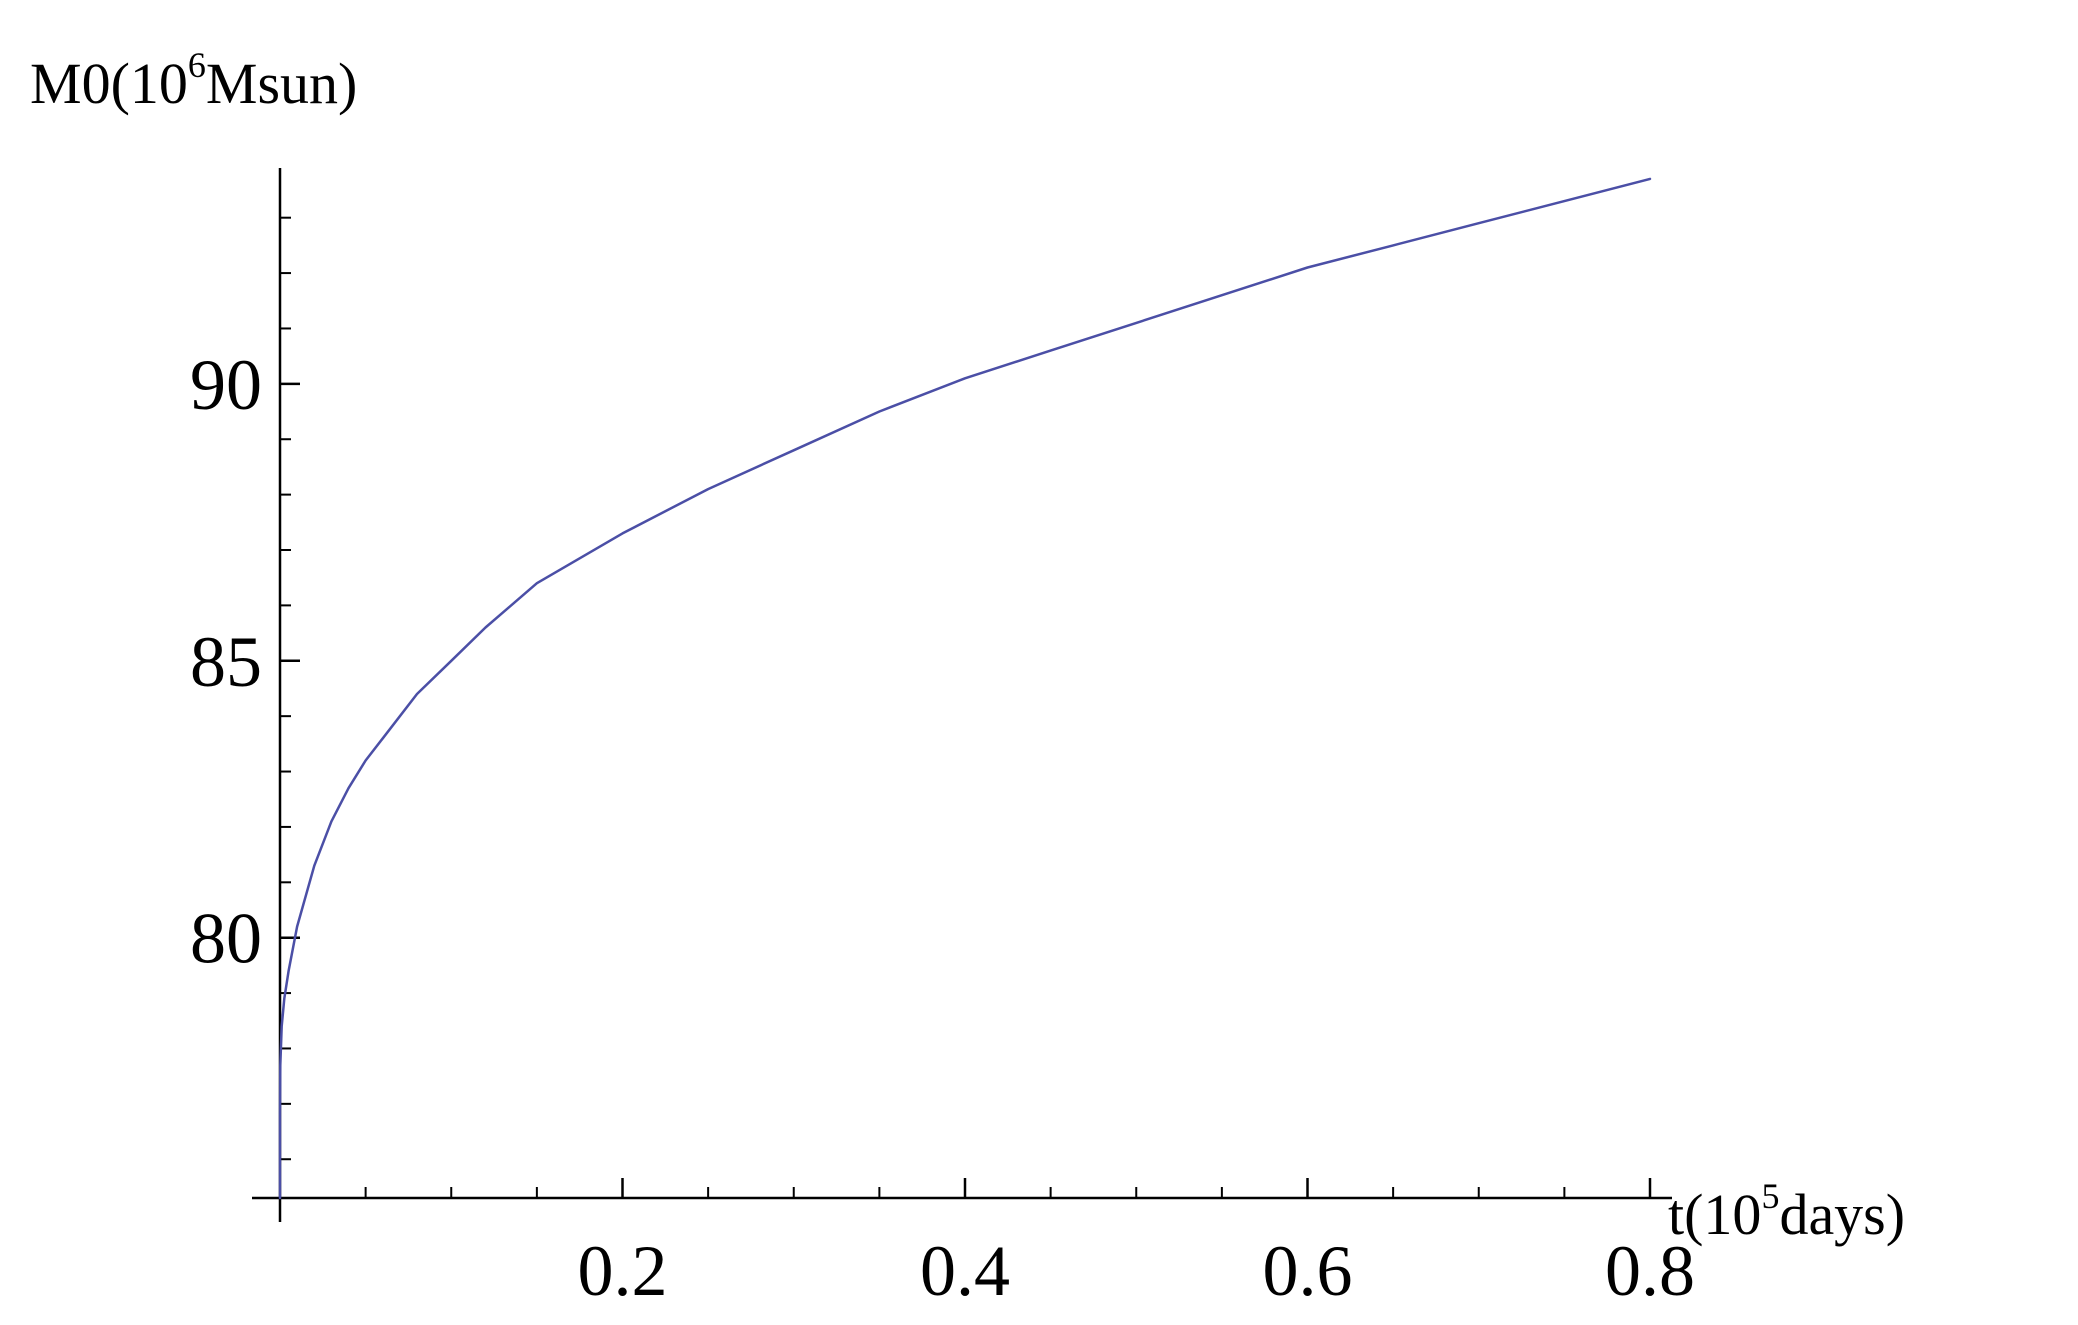  What do you see at coordinates (1650, 1271) in the screenshot?
I see `x-tick-label: 0.8` at bounding box center [1650, 1271].